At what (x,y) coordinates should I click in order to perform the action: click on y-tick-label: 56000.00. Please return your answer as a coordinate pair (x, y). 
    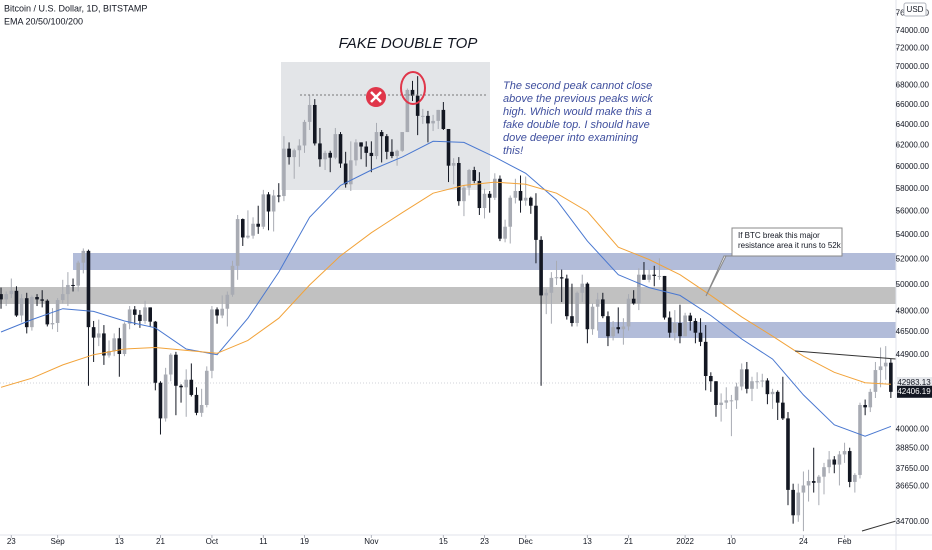
    Looking at the image, I should click on (913, 211).